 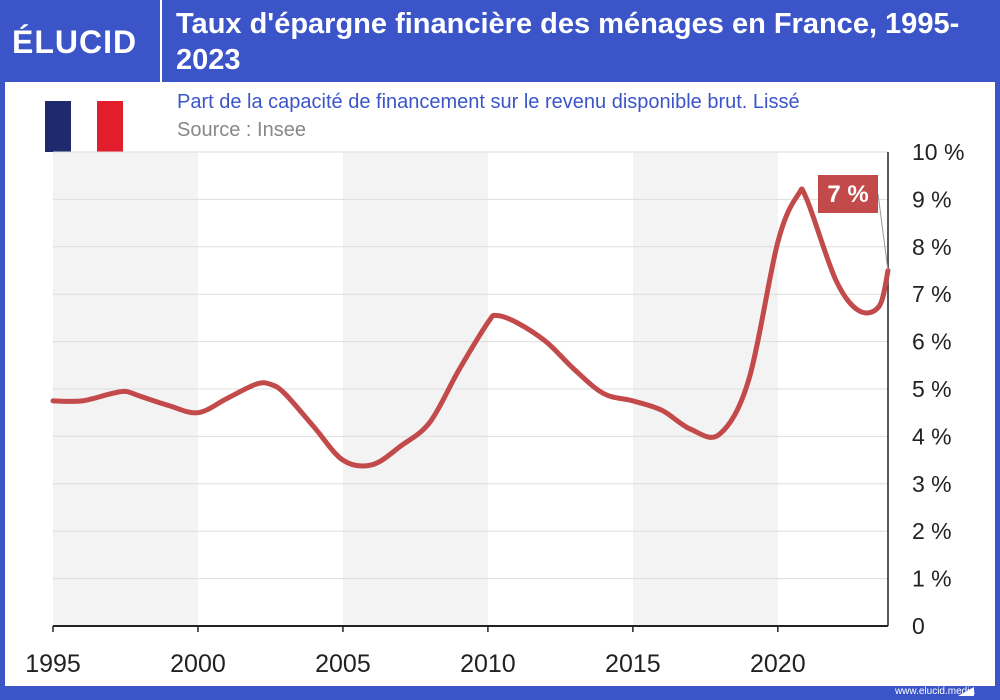 What do you see at coordinates (932, 342) in the screenshot?
I see `y-tick-label: 6 %` at bounding box center [932, 342].